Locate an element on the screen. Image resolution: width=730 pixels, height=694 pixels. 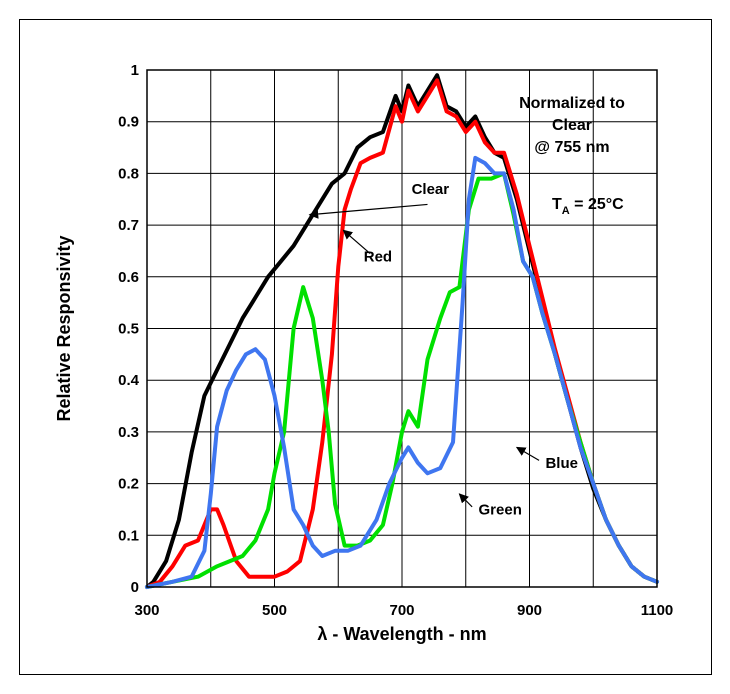
annotation-clear: Clear is located at coordinates (431, 189).